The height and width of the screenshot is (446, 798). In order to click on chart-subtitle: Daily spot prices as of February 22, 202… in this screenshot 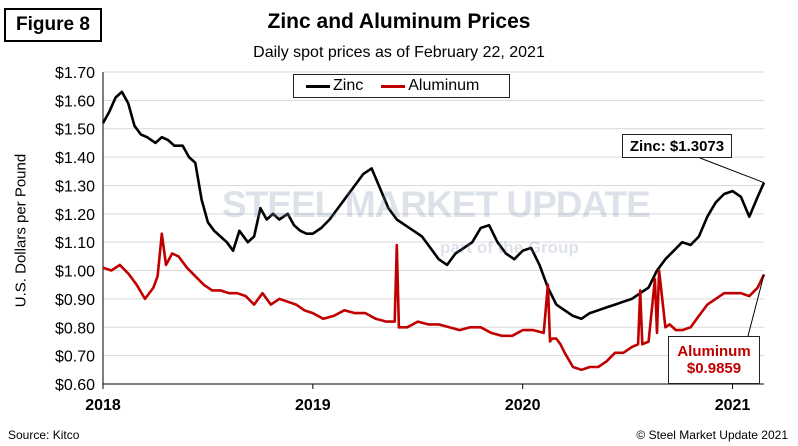, I will do `click(399, 52)`.